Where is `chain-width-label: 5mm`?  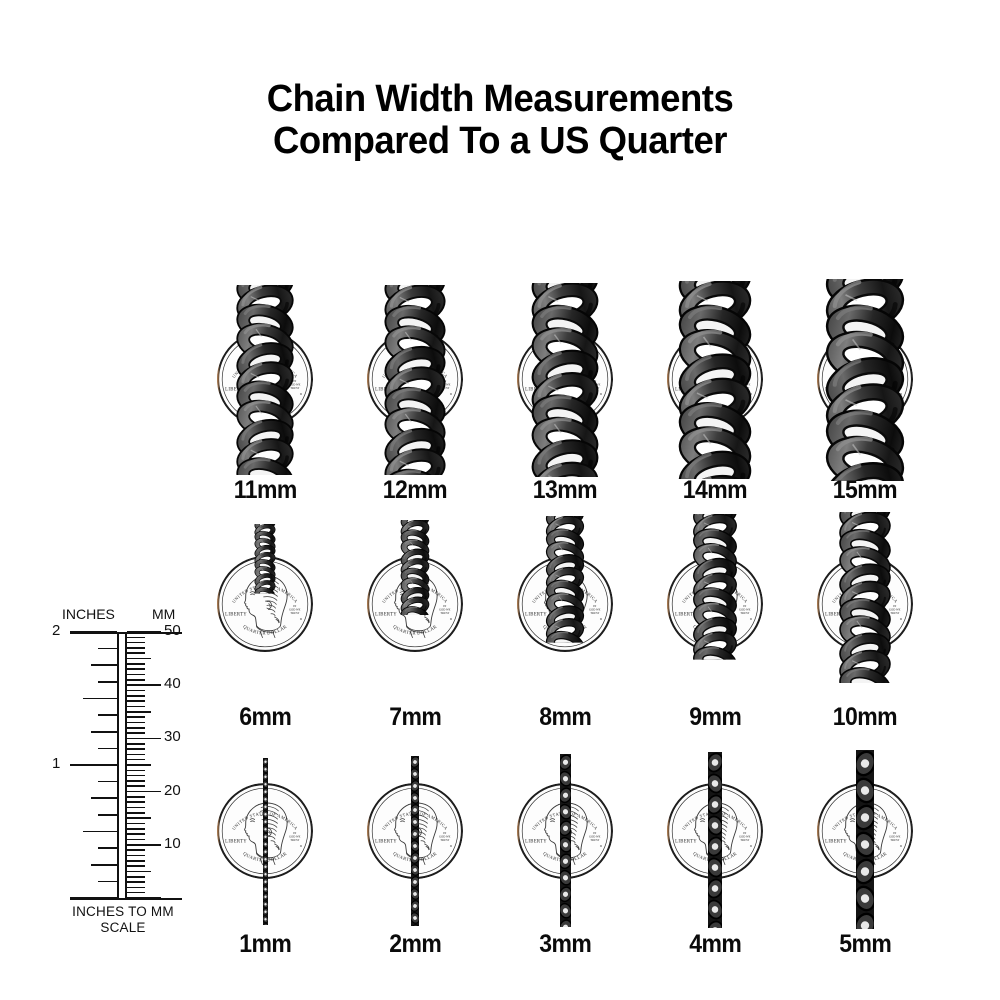 chain-width-label: 5mm is located at coordinates (865, 944).